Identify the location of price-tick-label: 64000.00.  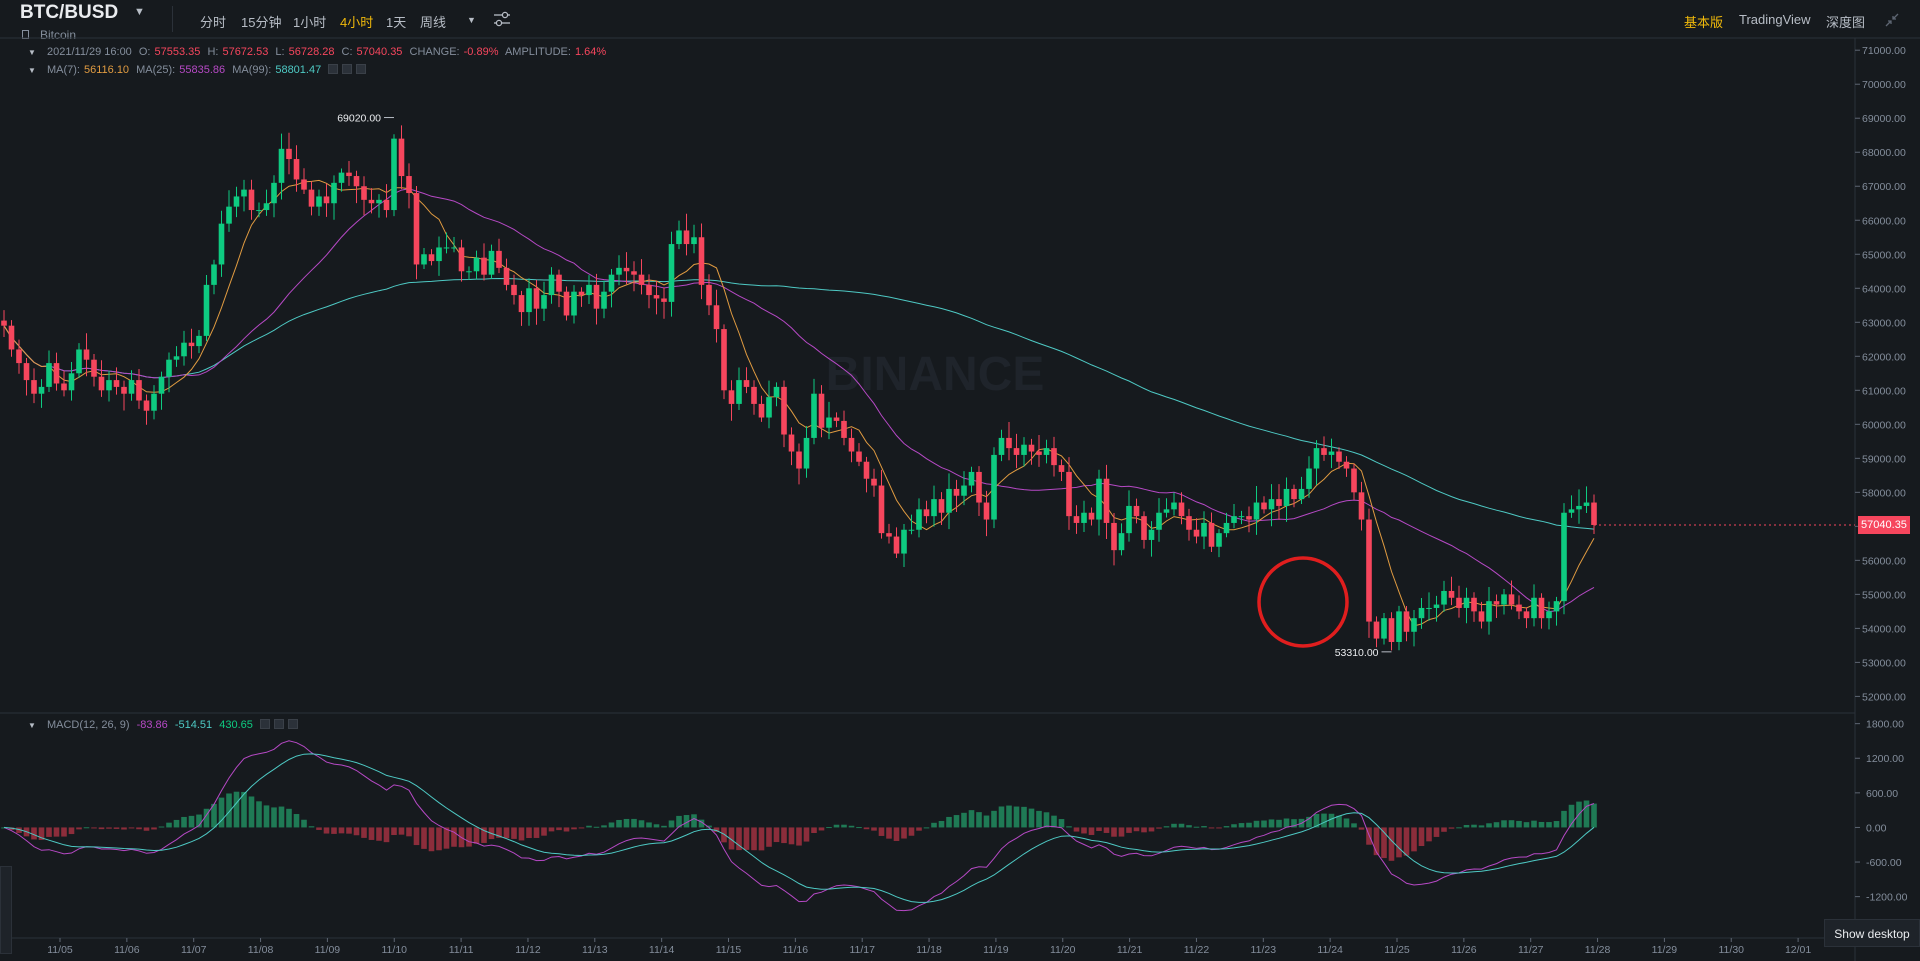
(1884, 289).